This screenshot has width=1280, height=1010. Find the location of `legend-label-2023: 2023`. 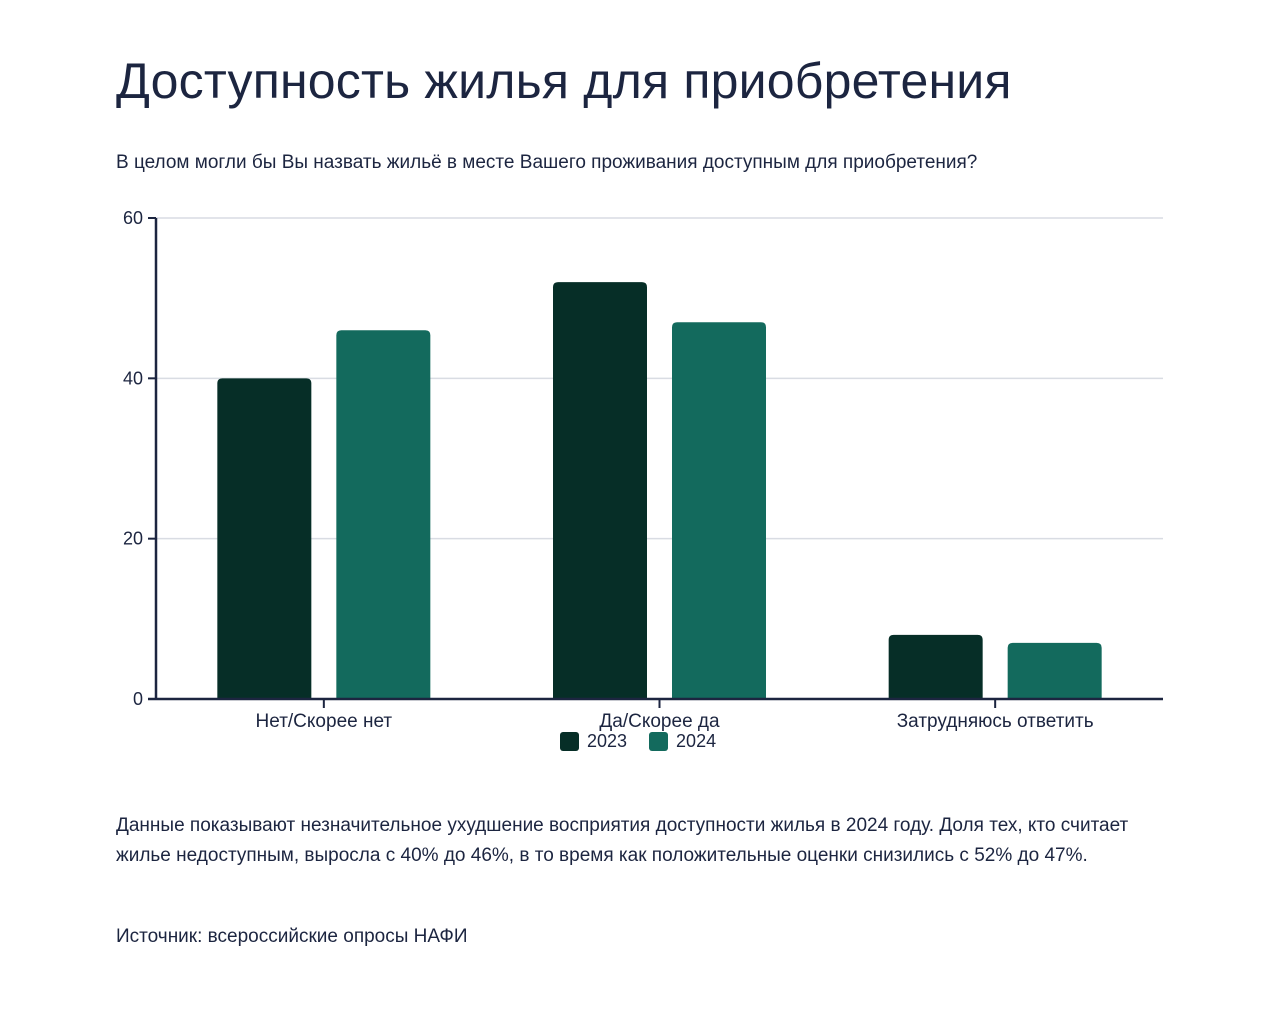

legend-label-2023: 2023 is located at coordinates (607, 741).